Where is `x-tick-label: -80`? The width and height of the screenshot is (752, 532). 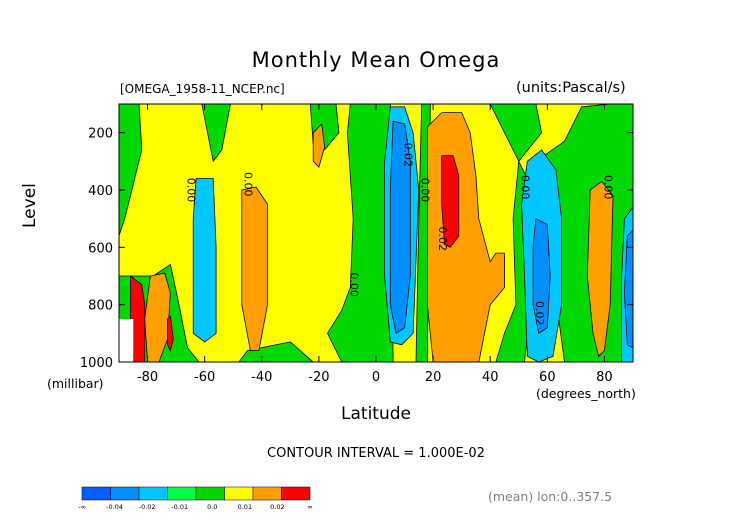 x-tick-label: -80 is located at coordinates (147, 377).